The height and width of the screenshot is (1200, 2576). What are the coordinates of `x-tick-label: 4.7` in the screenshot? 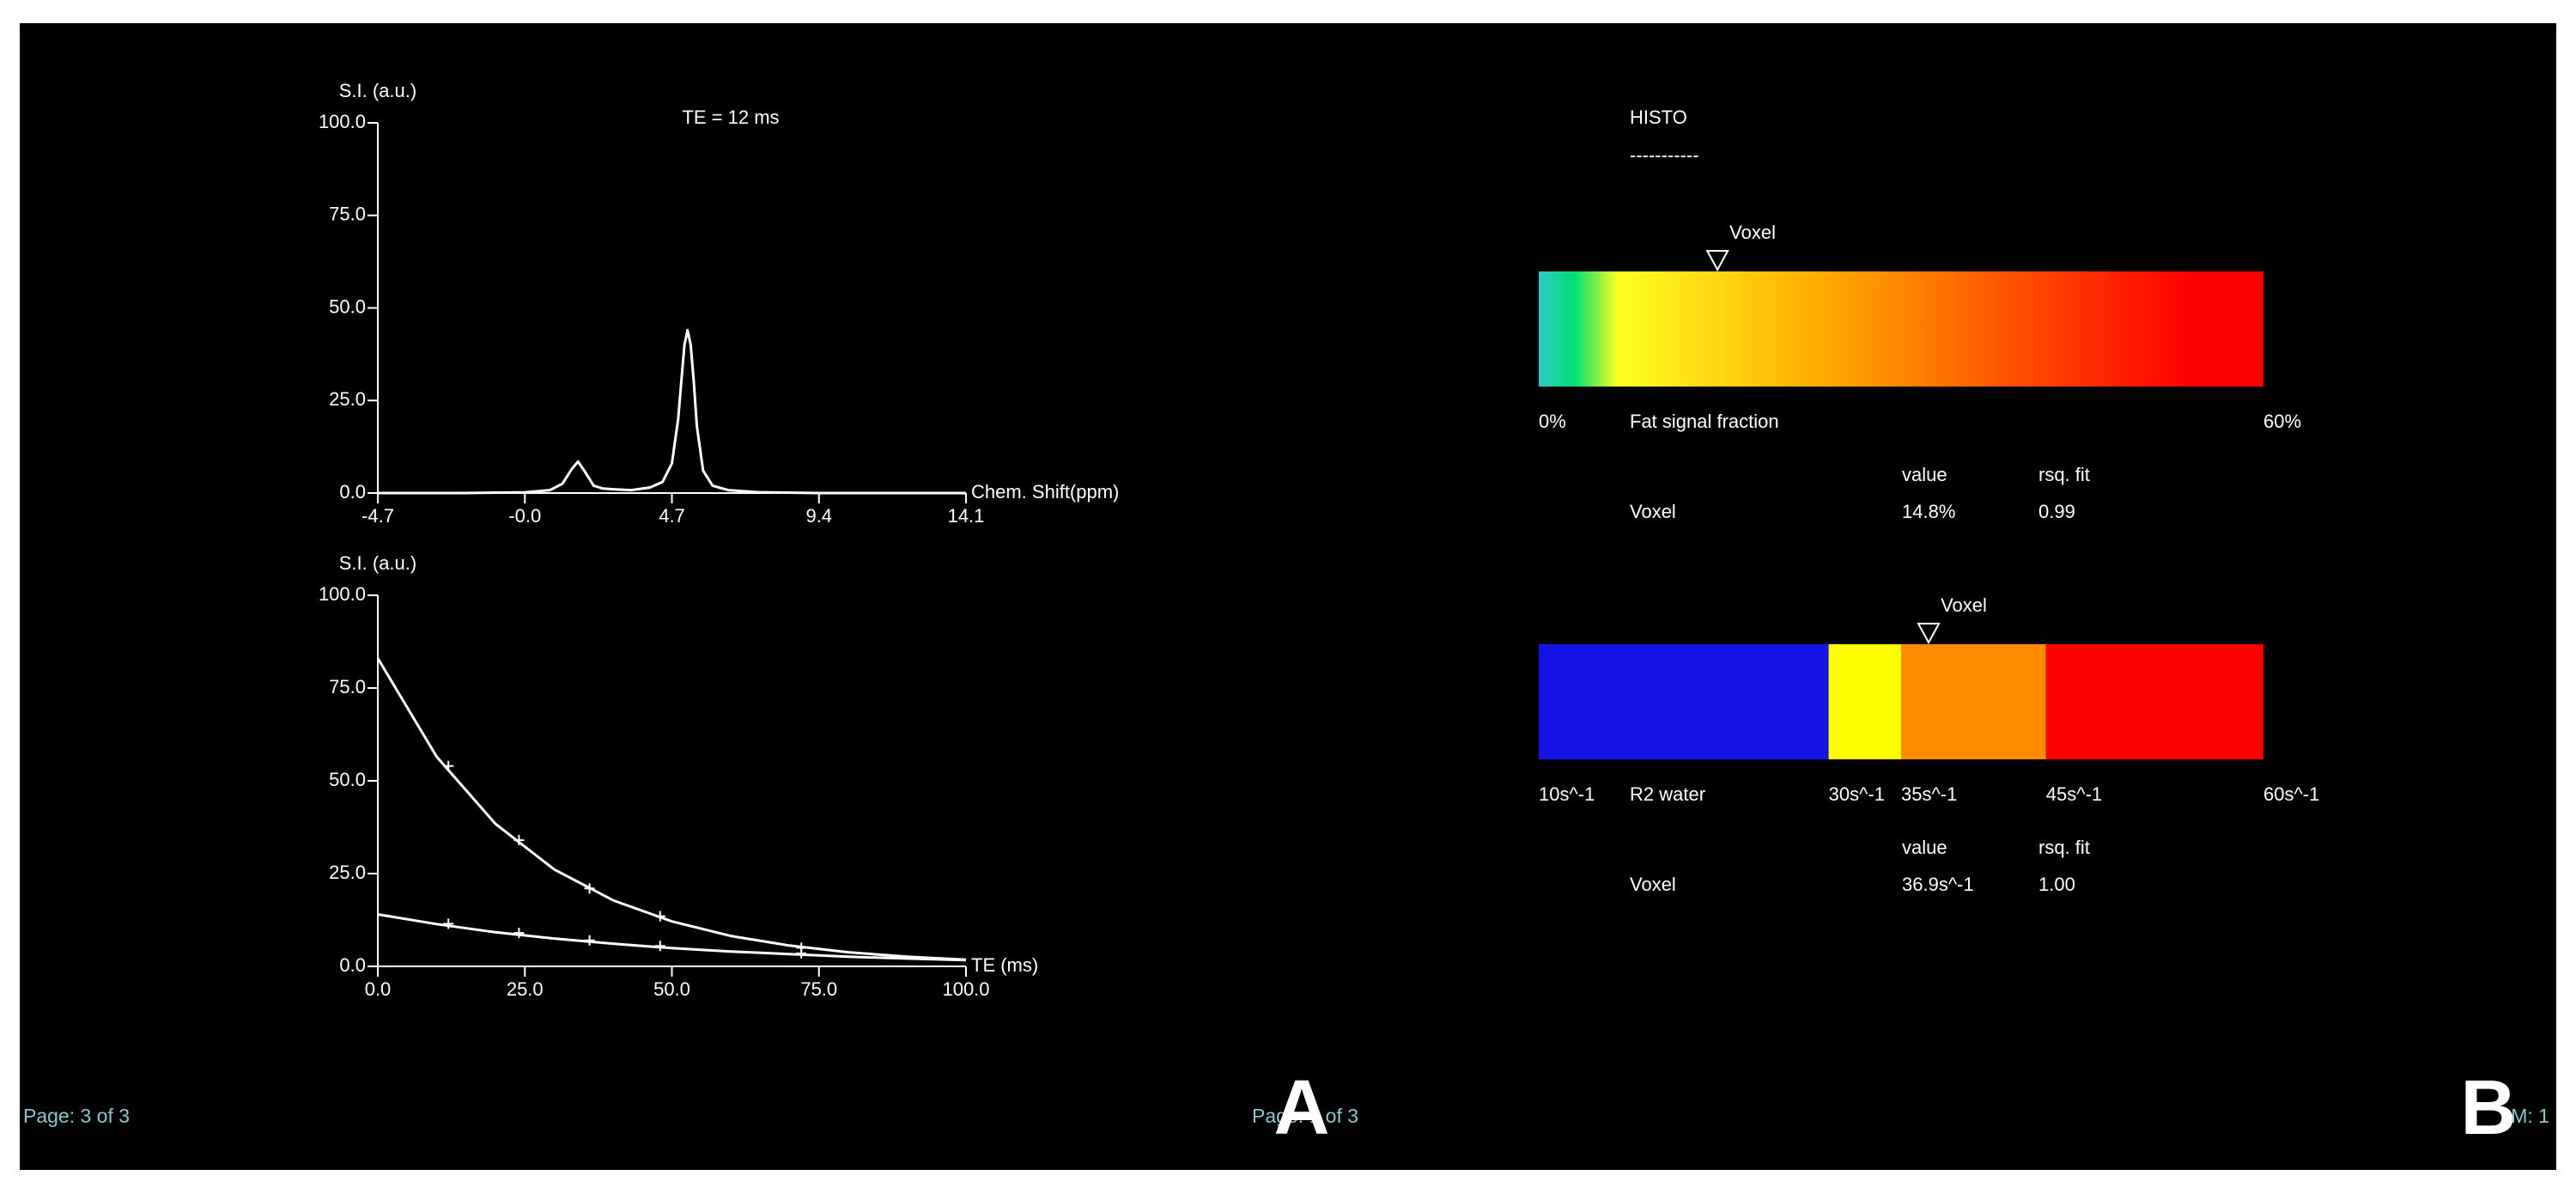 It's located at (672, 516).